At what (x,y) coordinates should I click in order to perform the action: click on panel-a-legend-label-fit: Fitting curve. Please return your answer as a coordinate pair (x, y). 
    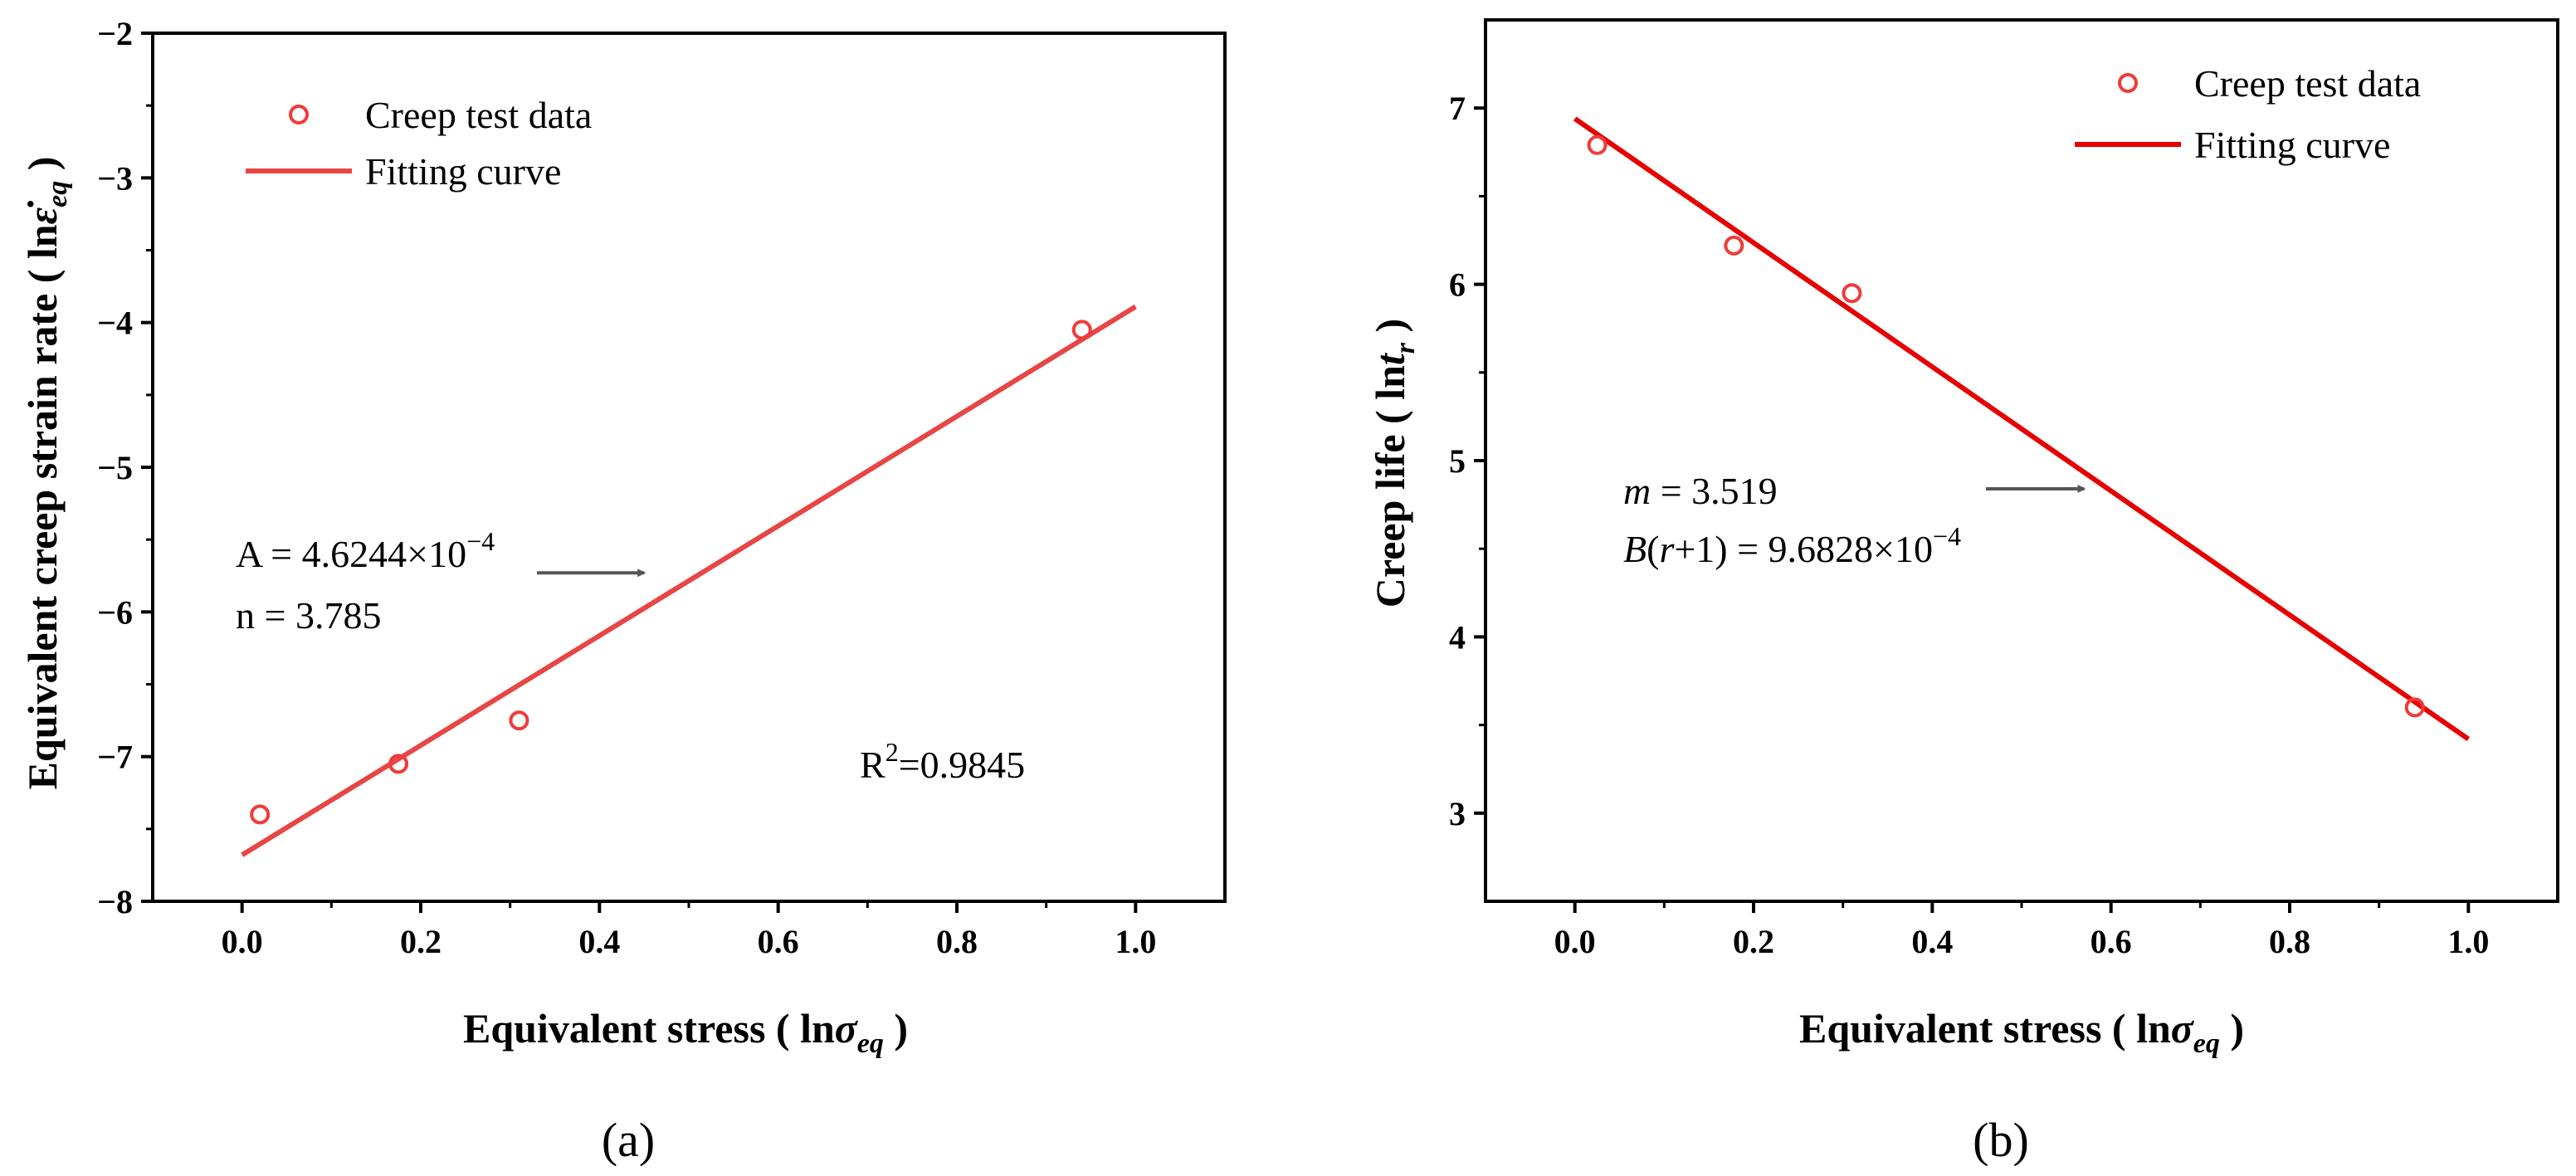
    Looking at the image, I should click on (463, 172).